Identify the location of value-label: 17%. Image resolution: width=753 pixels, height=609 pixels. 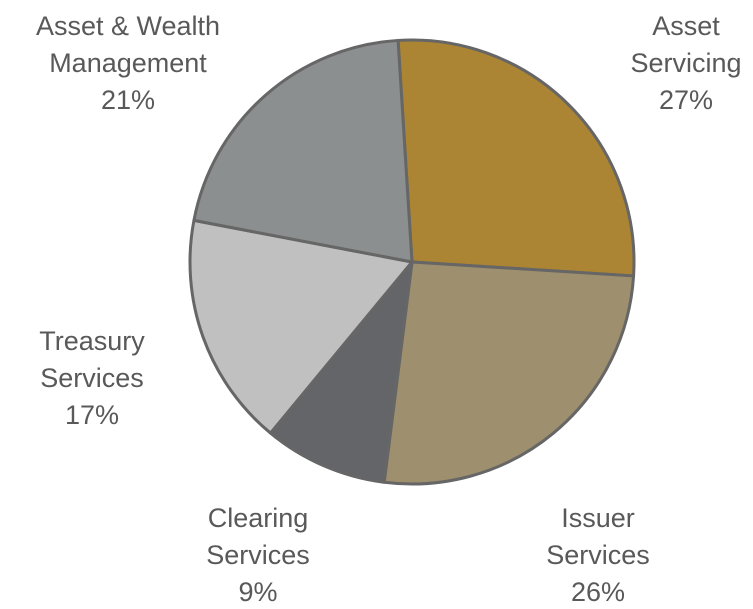
(92, 415).